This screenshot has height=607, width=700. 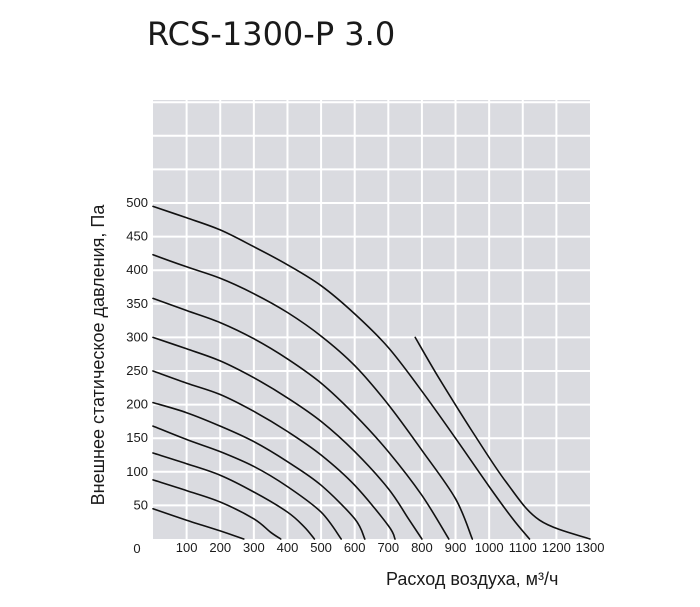 What do you see at coordinates (187, 547) in the screenshot?
I see `x-tick-label: 100` at bounding box center [187, 547].